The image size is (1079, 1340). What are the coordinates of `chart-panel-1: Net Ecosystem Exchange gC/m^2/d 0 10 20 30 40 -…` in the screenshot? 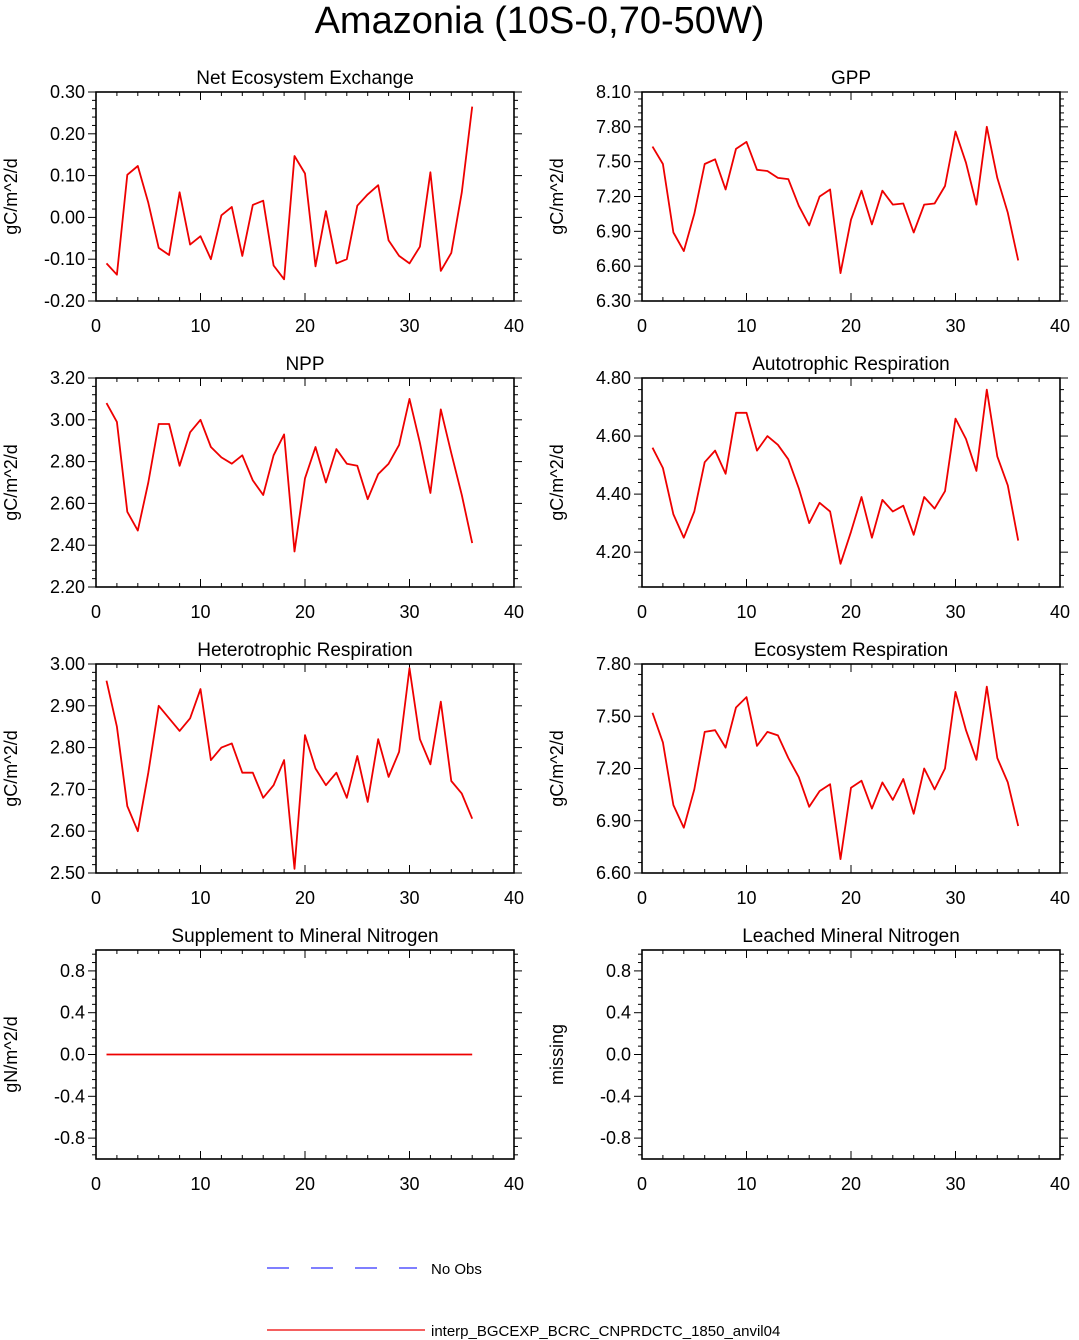 It's located at (262, 202).